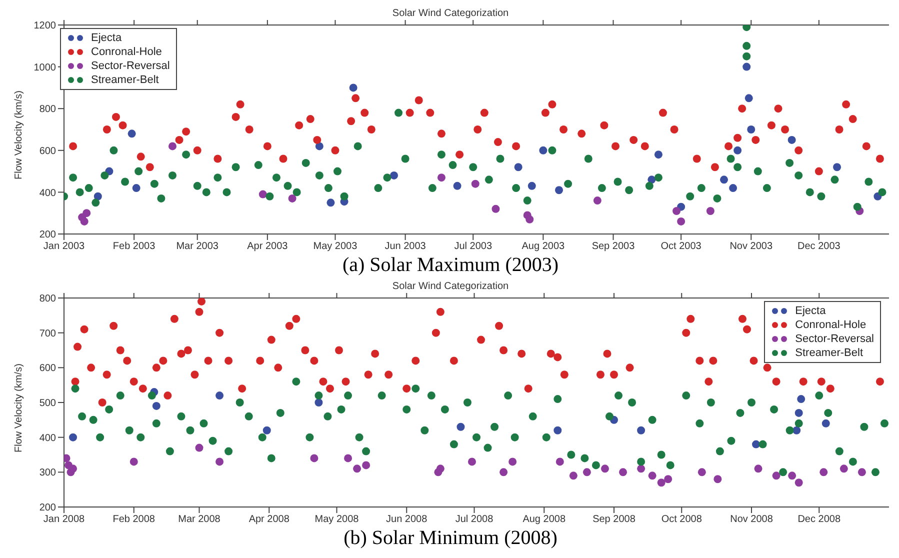  I want to click on x-tick-label: Oct 2003, so click(681, 246).